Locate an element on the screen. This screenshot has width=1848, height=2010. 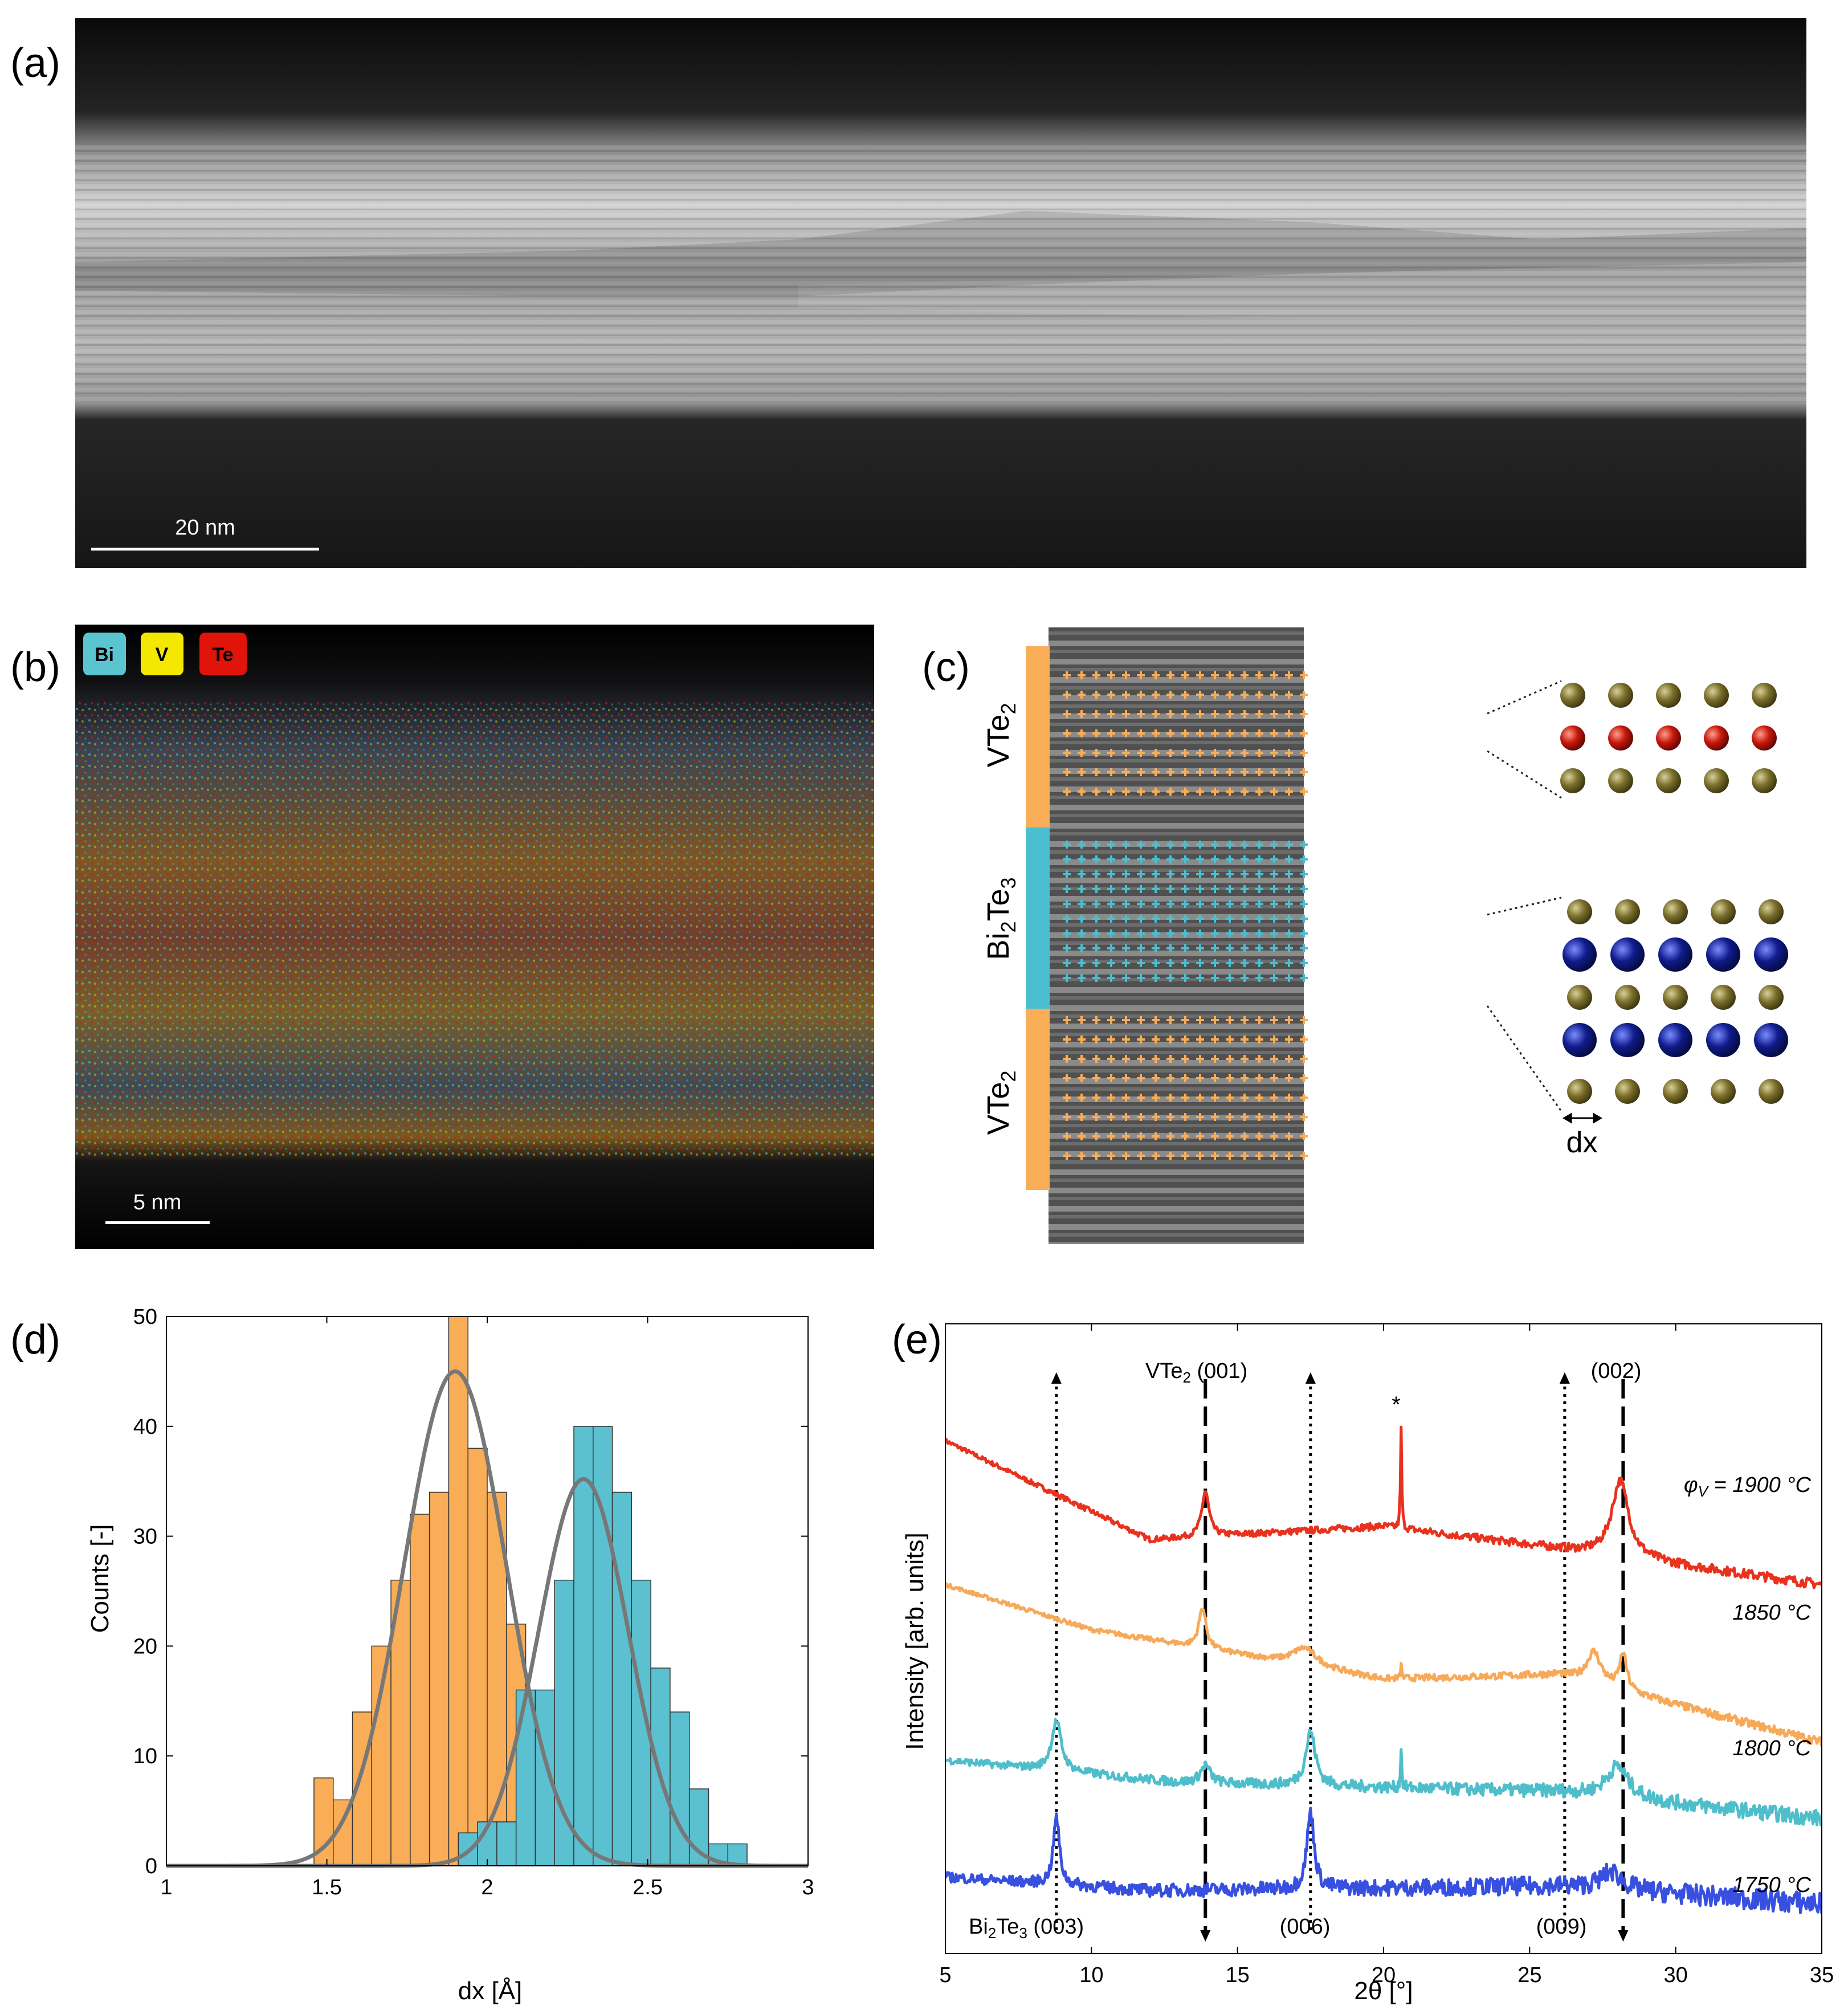
zoom-connectors is located at coordinates (1524, 896).